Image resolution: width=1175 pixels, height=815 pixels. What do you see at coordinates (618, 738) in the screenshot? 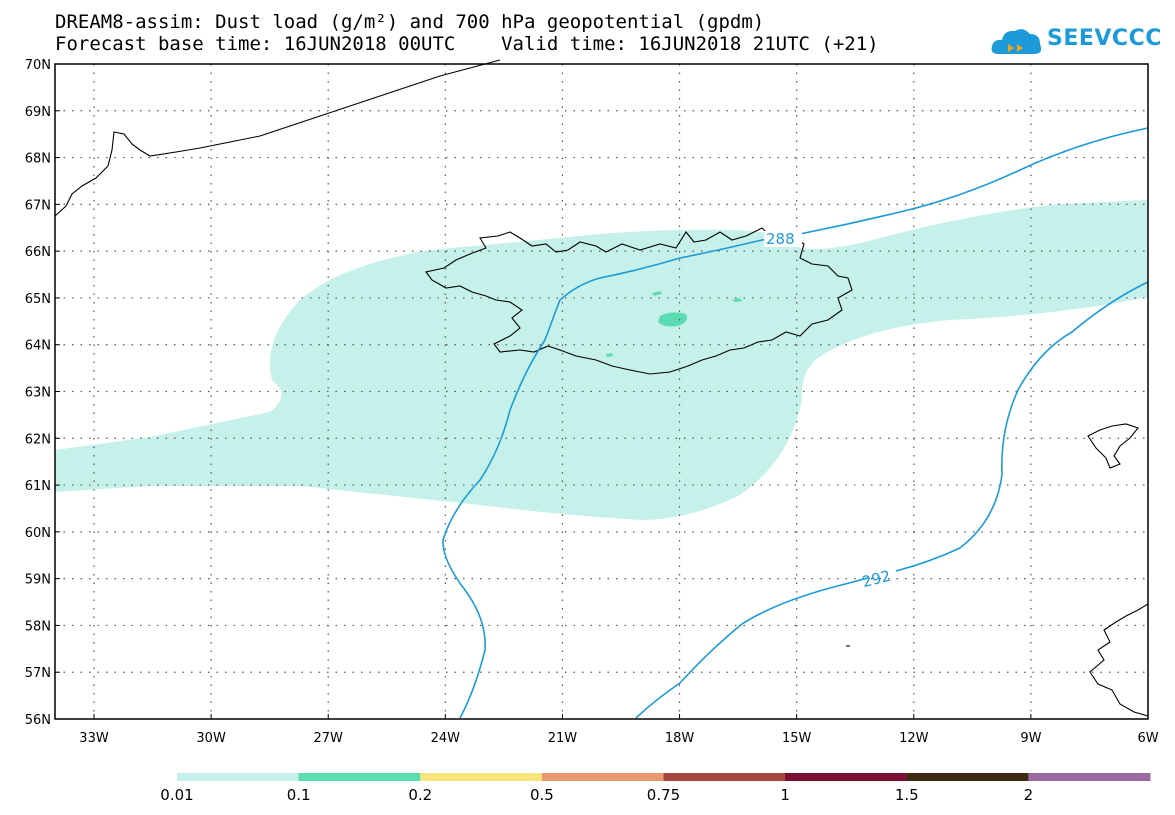
I see `longitude-labels: 33W 30W 27W 24W 21W 18W 15W 12W 9W 6W` at bounding box center [618, 738].